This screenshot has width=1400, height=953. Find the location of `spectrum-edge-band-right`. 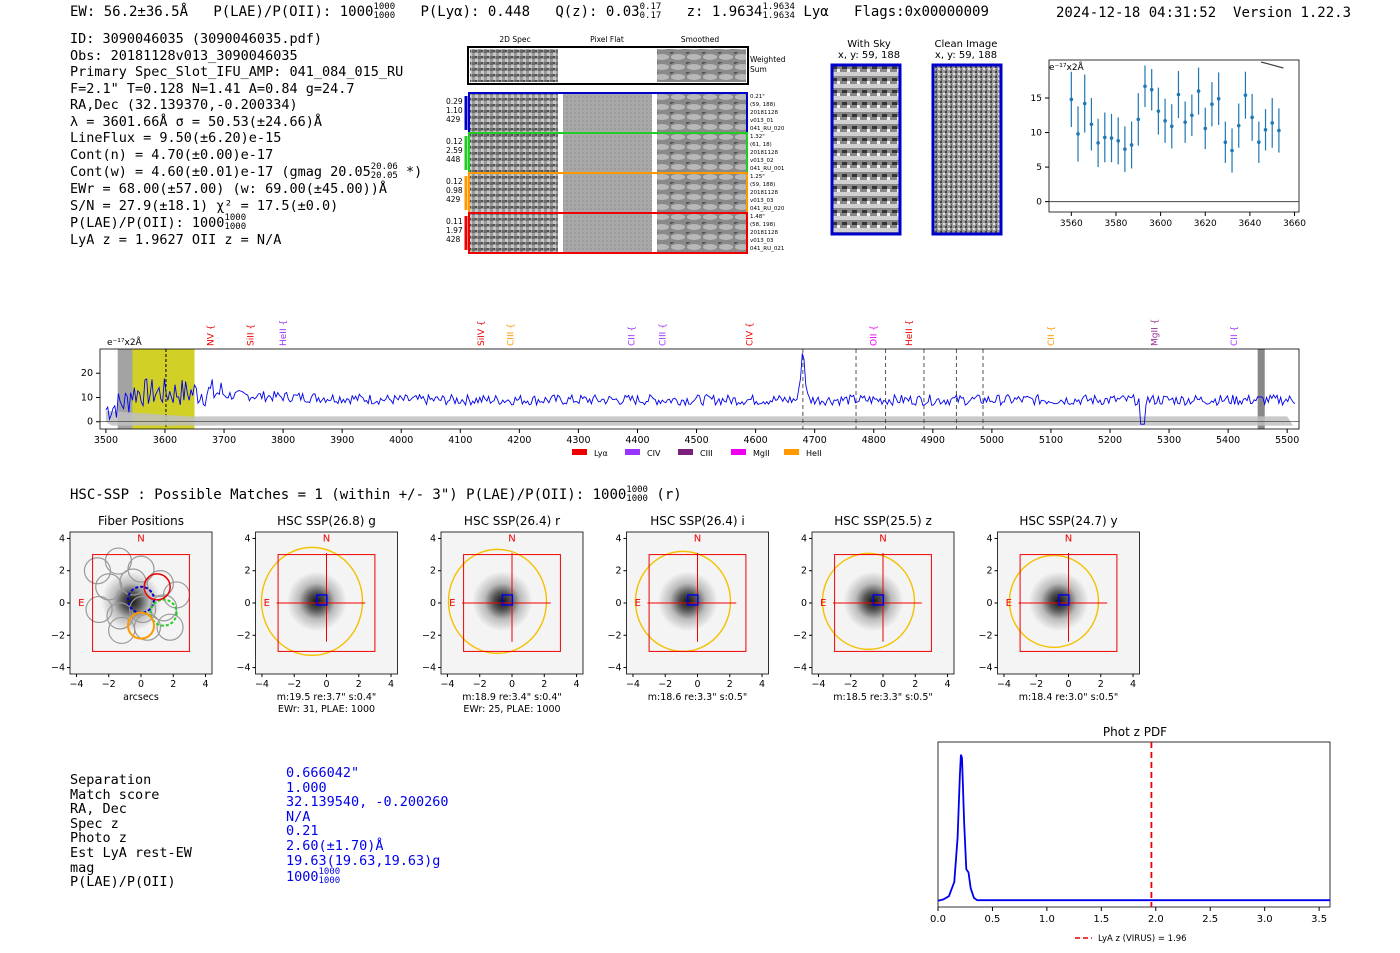

spectrum-edge-band-right is located at coordinates (1261, 389).